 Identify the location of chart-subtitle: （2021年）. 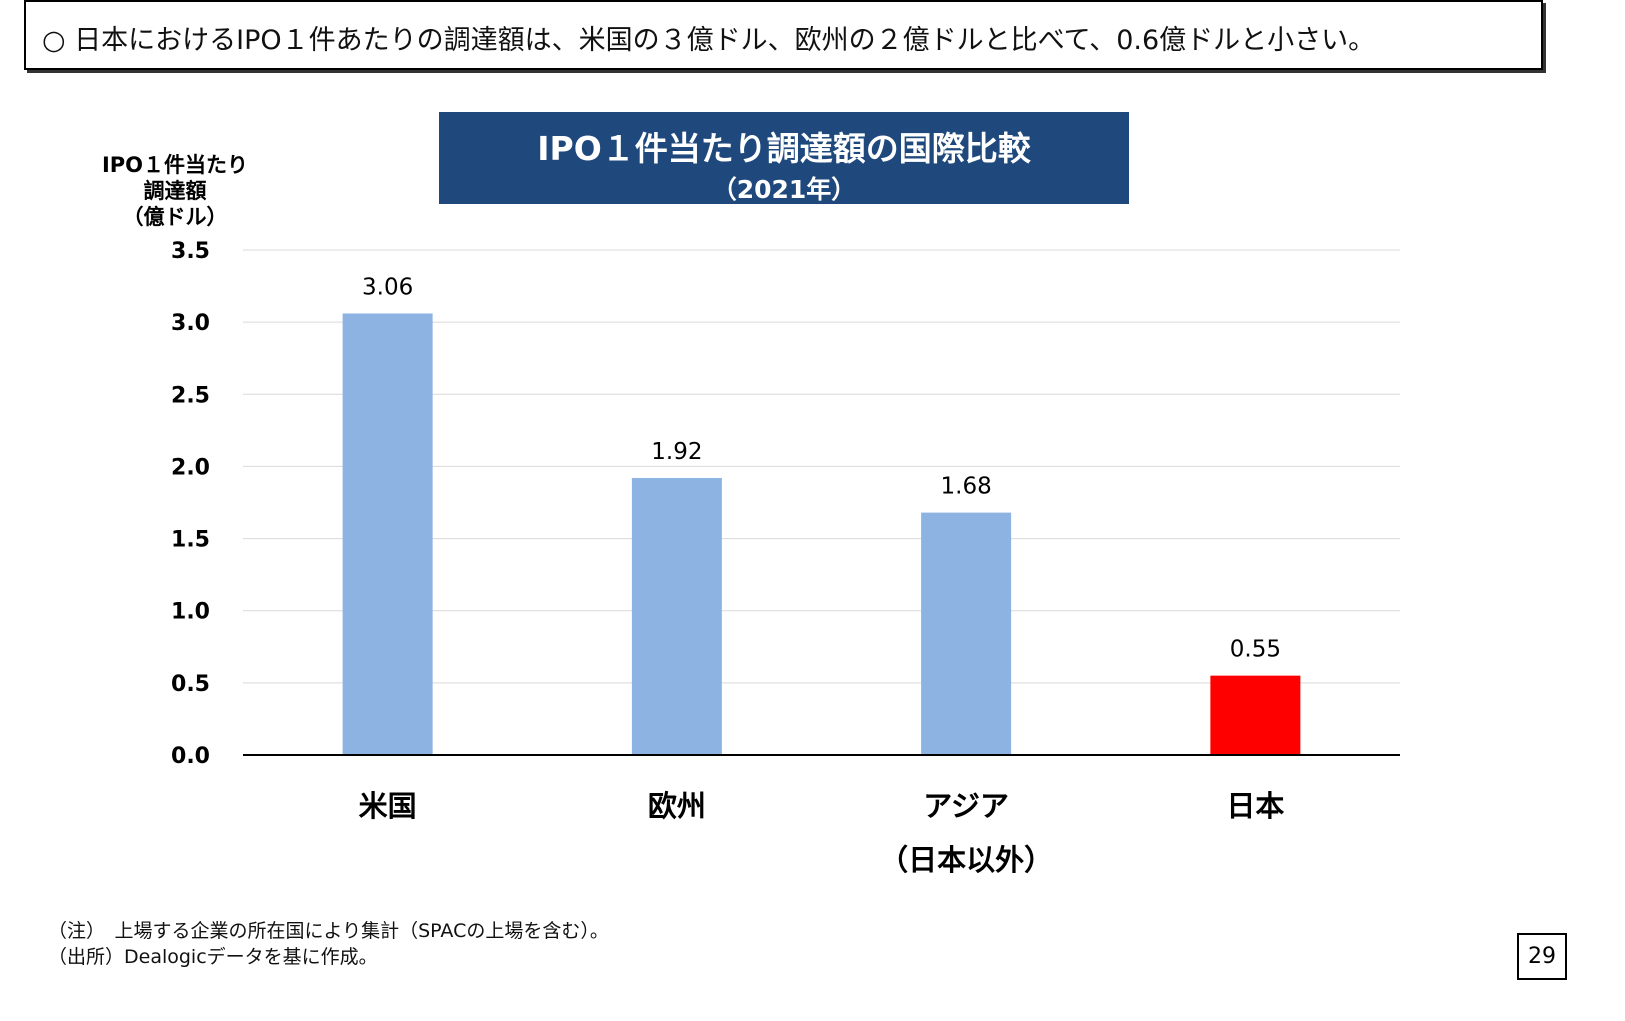
(784, 189).